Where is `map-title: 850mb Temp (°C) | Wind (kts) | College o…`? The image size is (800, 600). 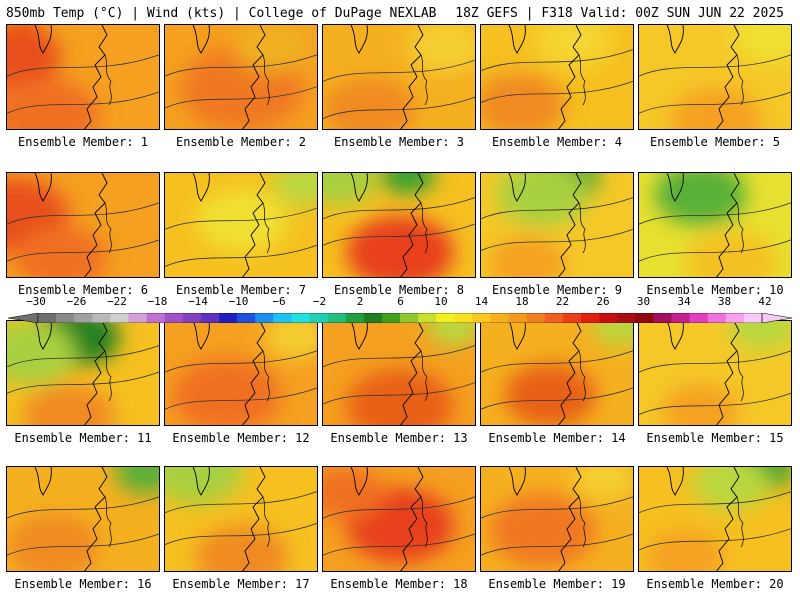
map-title: 850mb Temp (°C) | Wind (kts) | College o… is located at coordinates (221, 13).